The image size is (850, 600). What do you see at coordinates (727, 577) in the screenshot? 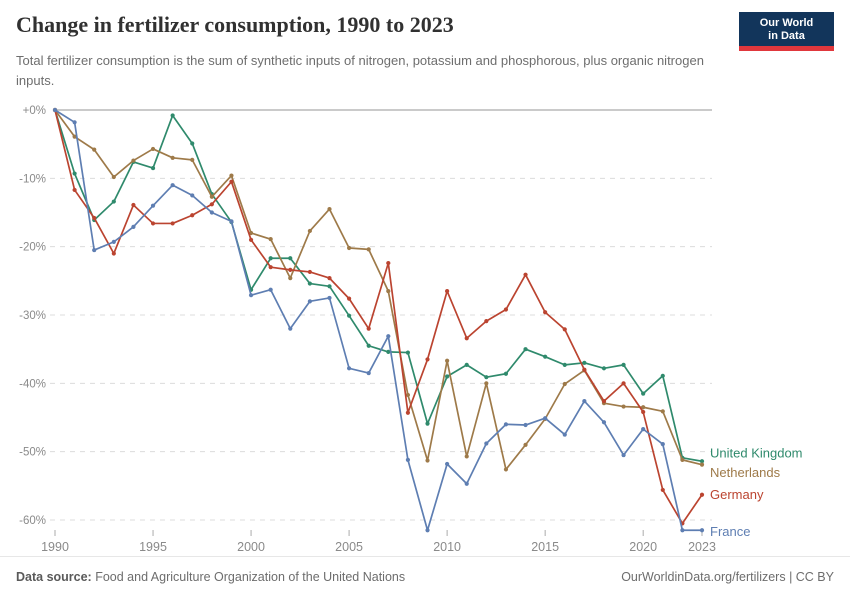
I see `owid-url-link: OurWorldinData.org/fertilizers | CC BY` at bounding box center [727, 577].